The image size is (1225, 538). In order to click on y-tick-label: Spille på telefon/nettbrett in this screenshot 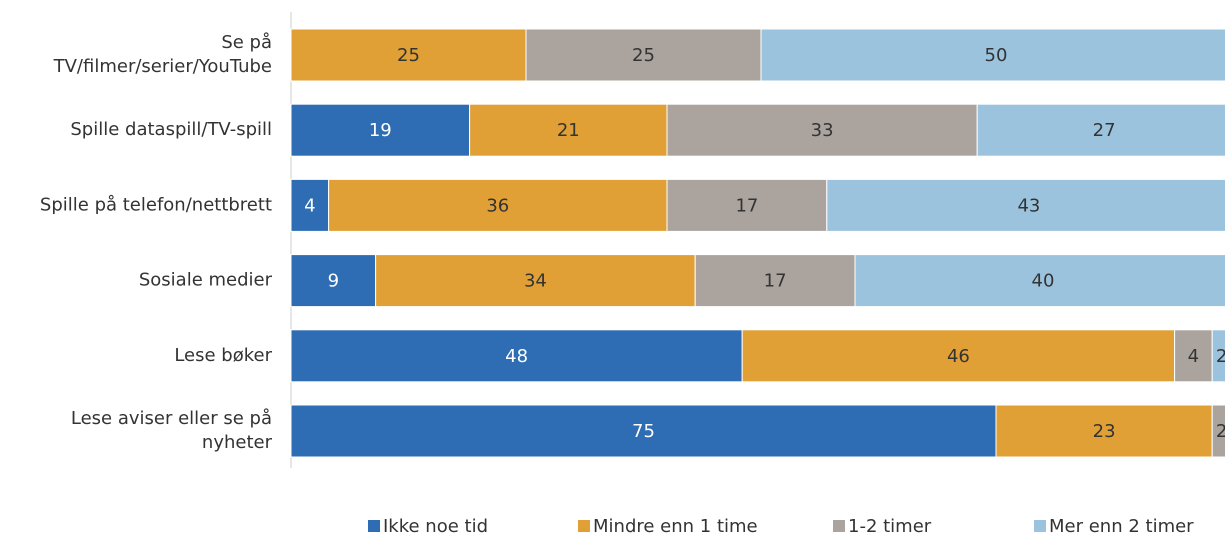, I will do `click(156, 204)`.